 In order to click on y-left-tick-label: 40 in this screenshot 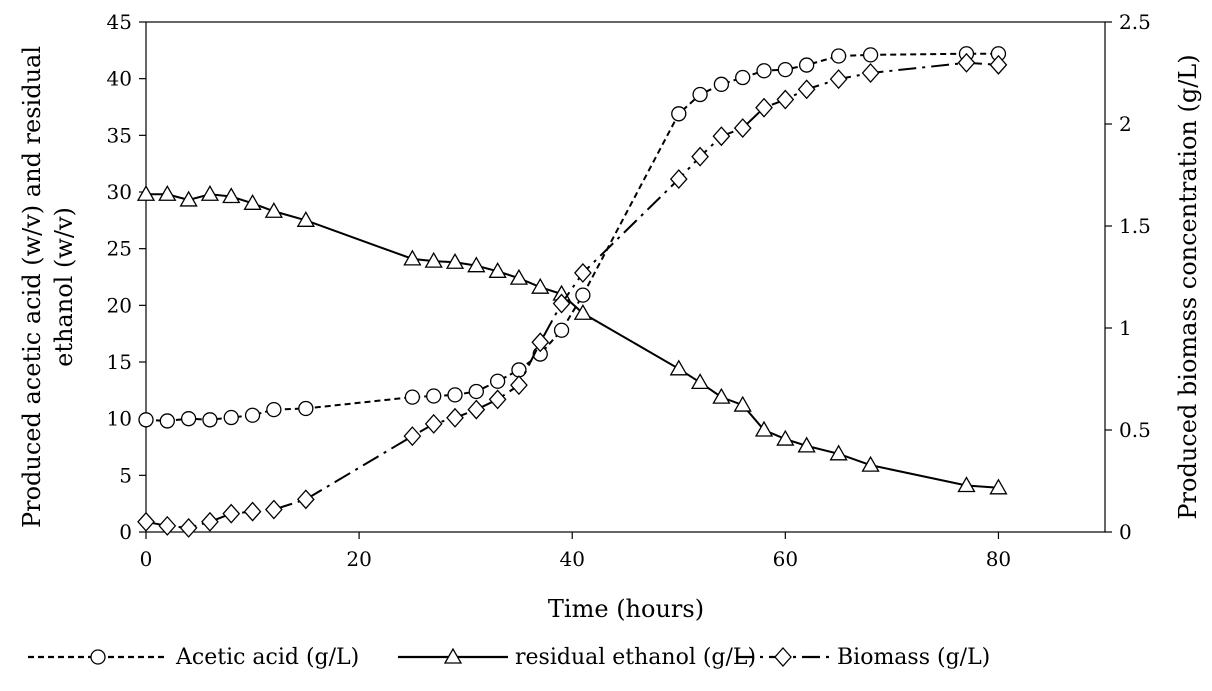, I will do `click(119, 79)`.